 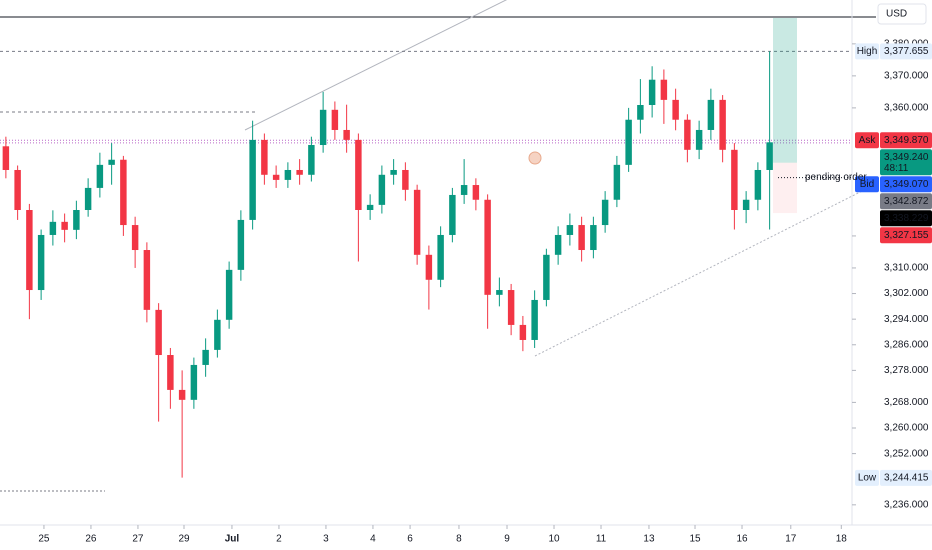 I want to click on price-tag-label: 3,244.415, so click(x=906, y=478).